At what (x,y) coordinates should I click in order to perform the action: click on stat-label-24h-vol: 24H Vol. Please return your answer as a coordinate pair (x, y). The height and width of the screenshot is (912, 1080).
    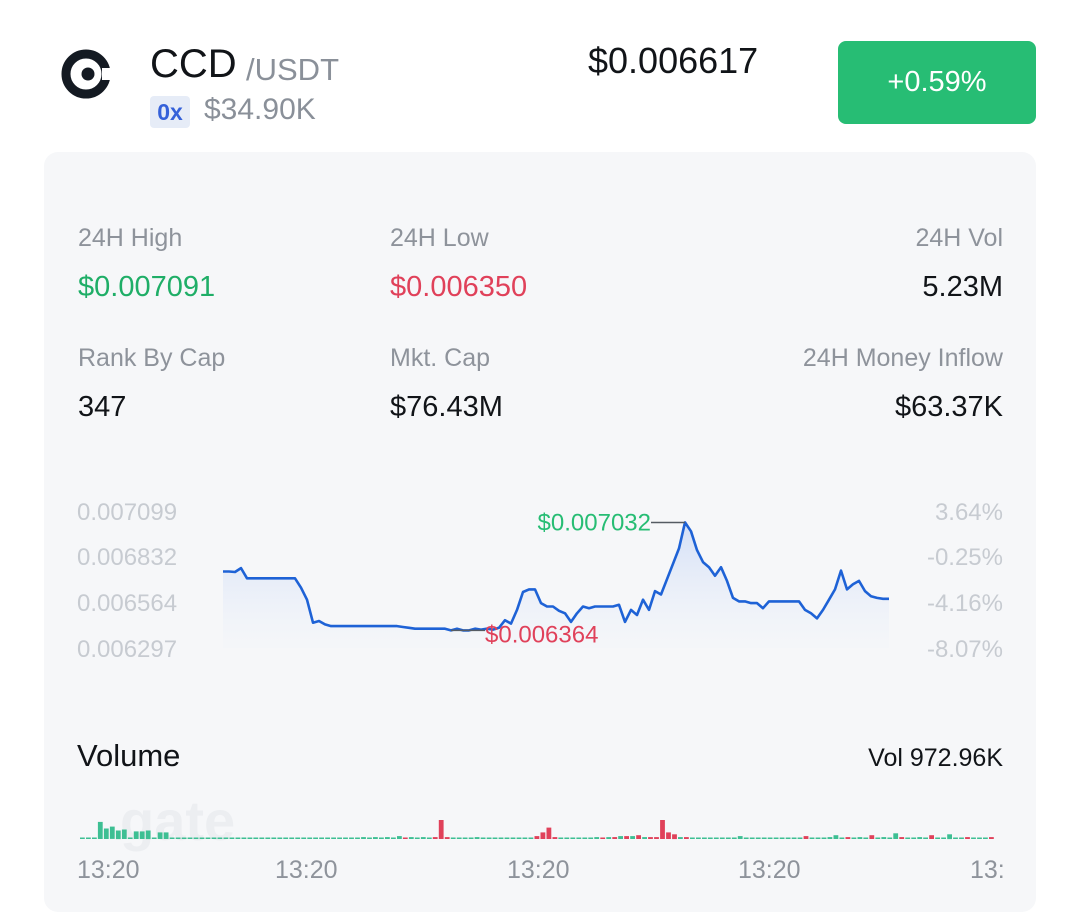
    Looking at the image, I should click on (959, 238).